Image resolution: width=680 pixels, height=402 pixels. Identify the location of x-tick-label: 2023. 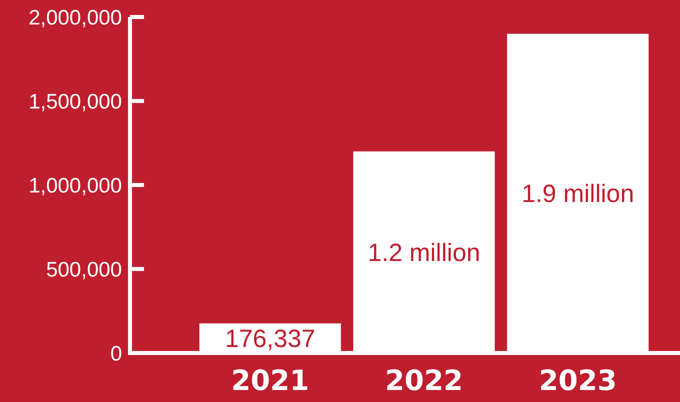
(577, 380).